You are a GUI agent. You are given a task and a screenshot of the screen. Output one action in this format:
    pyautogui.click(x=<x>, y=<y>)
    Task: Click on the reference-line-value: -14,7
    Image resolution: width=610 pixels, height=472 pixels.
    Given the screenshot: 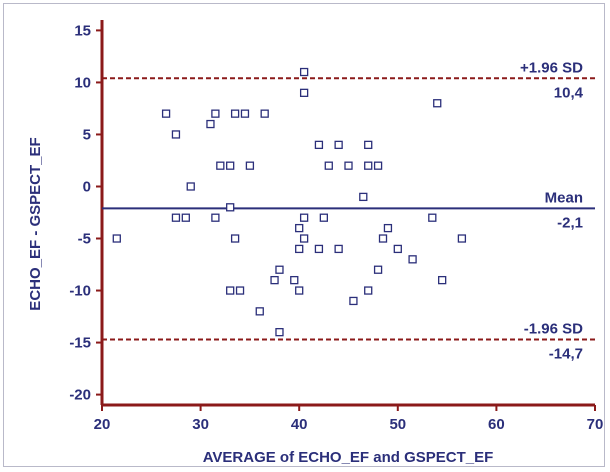 What is the action you would take?
    pyautogui.click(x=566, y=353)
    